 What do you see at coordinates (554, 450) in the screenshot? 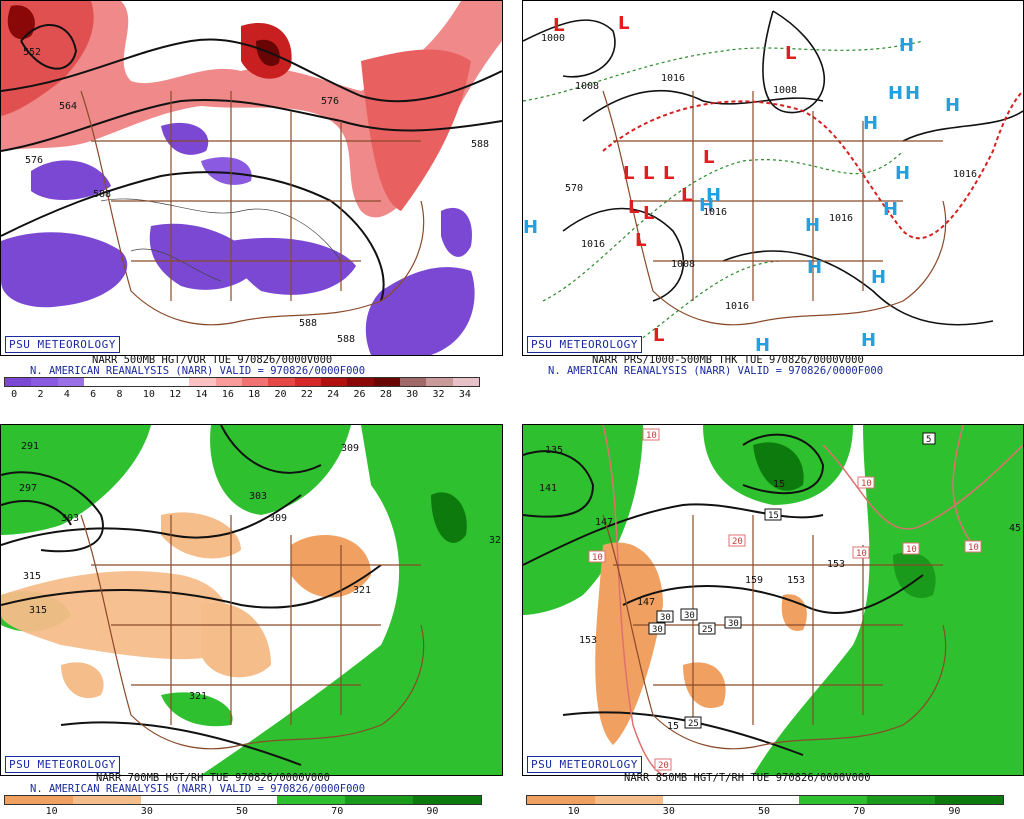
I see `contour-label: 135` at bounding box center [554, 450].